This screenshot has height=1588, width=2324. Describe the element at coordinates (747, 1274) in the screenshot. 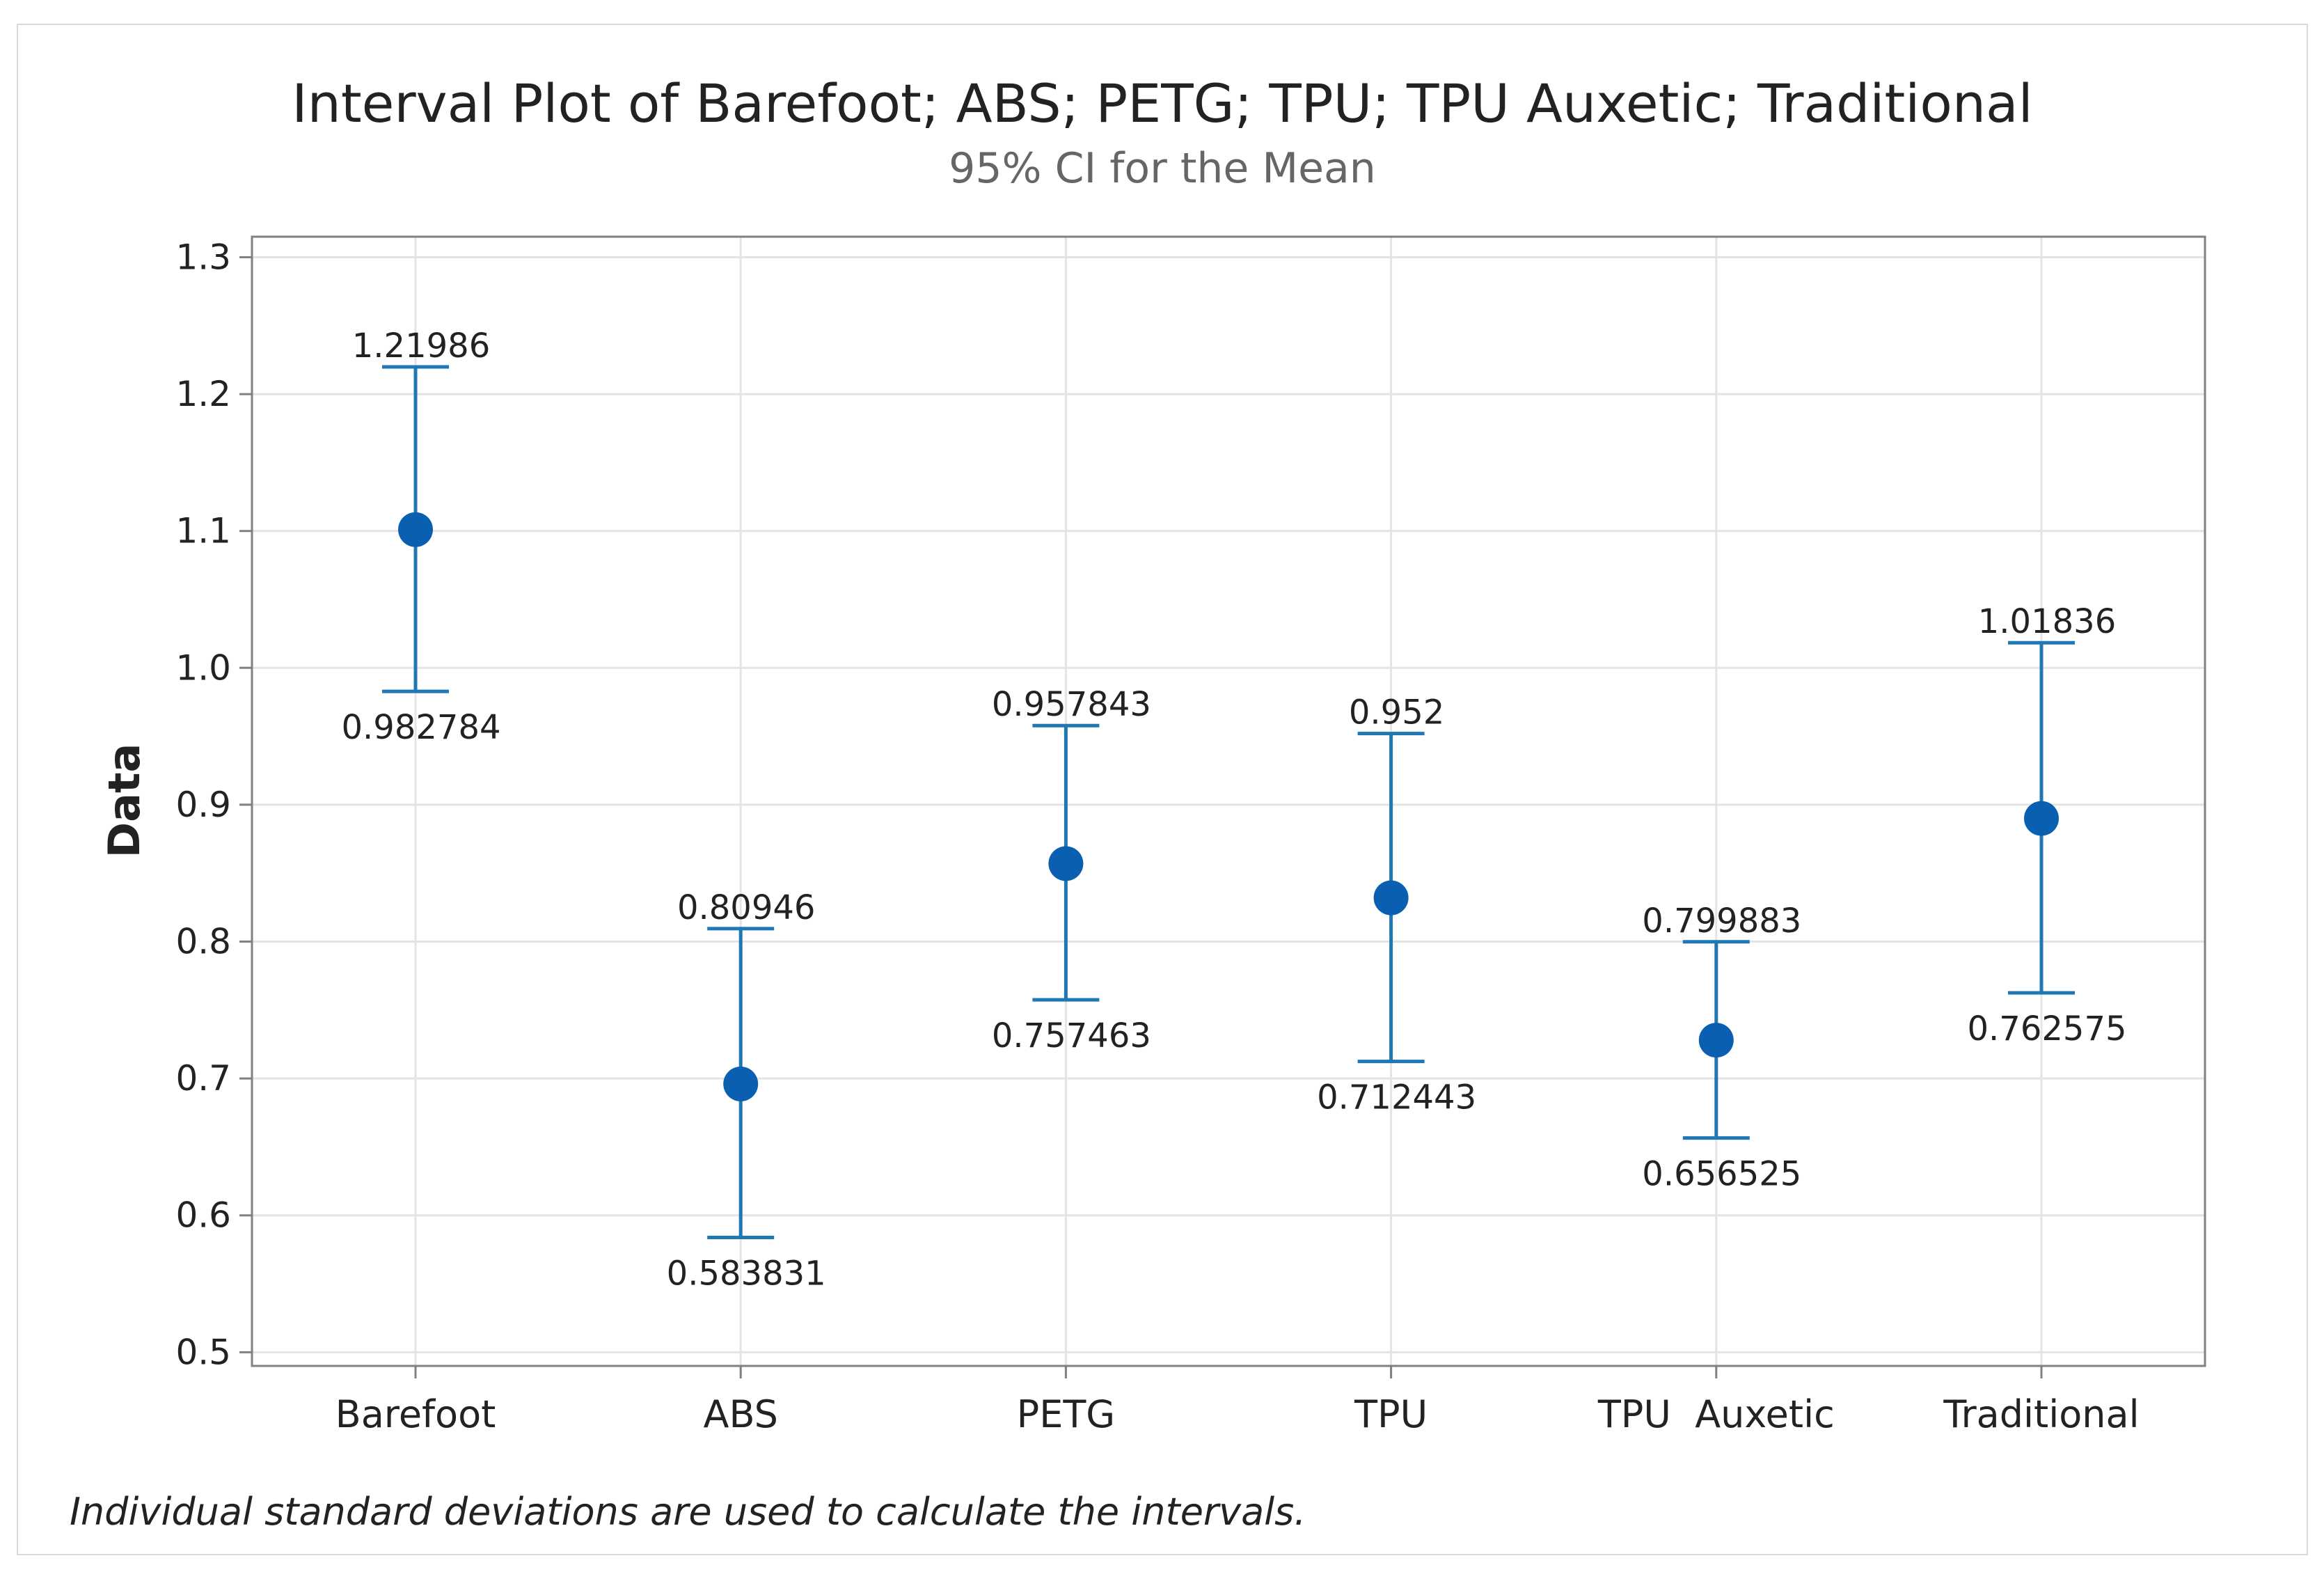

I see `lower-ci-label: 0.583831` at that location.